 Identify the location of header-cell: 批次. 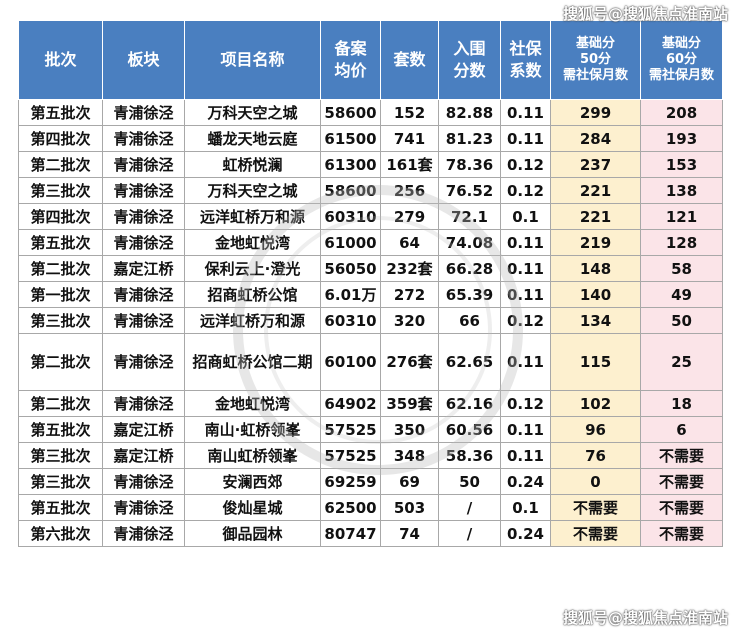
(60, 60).